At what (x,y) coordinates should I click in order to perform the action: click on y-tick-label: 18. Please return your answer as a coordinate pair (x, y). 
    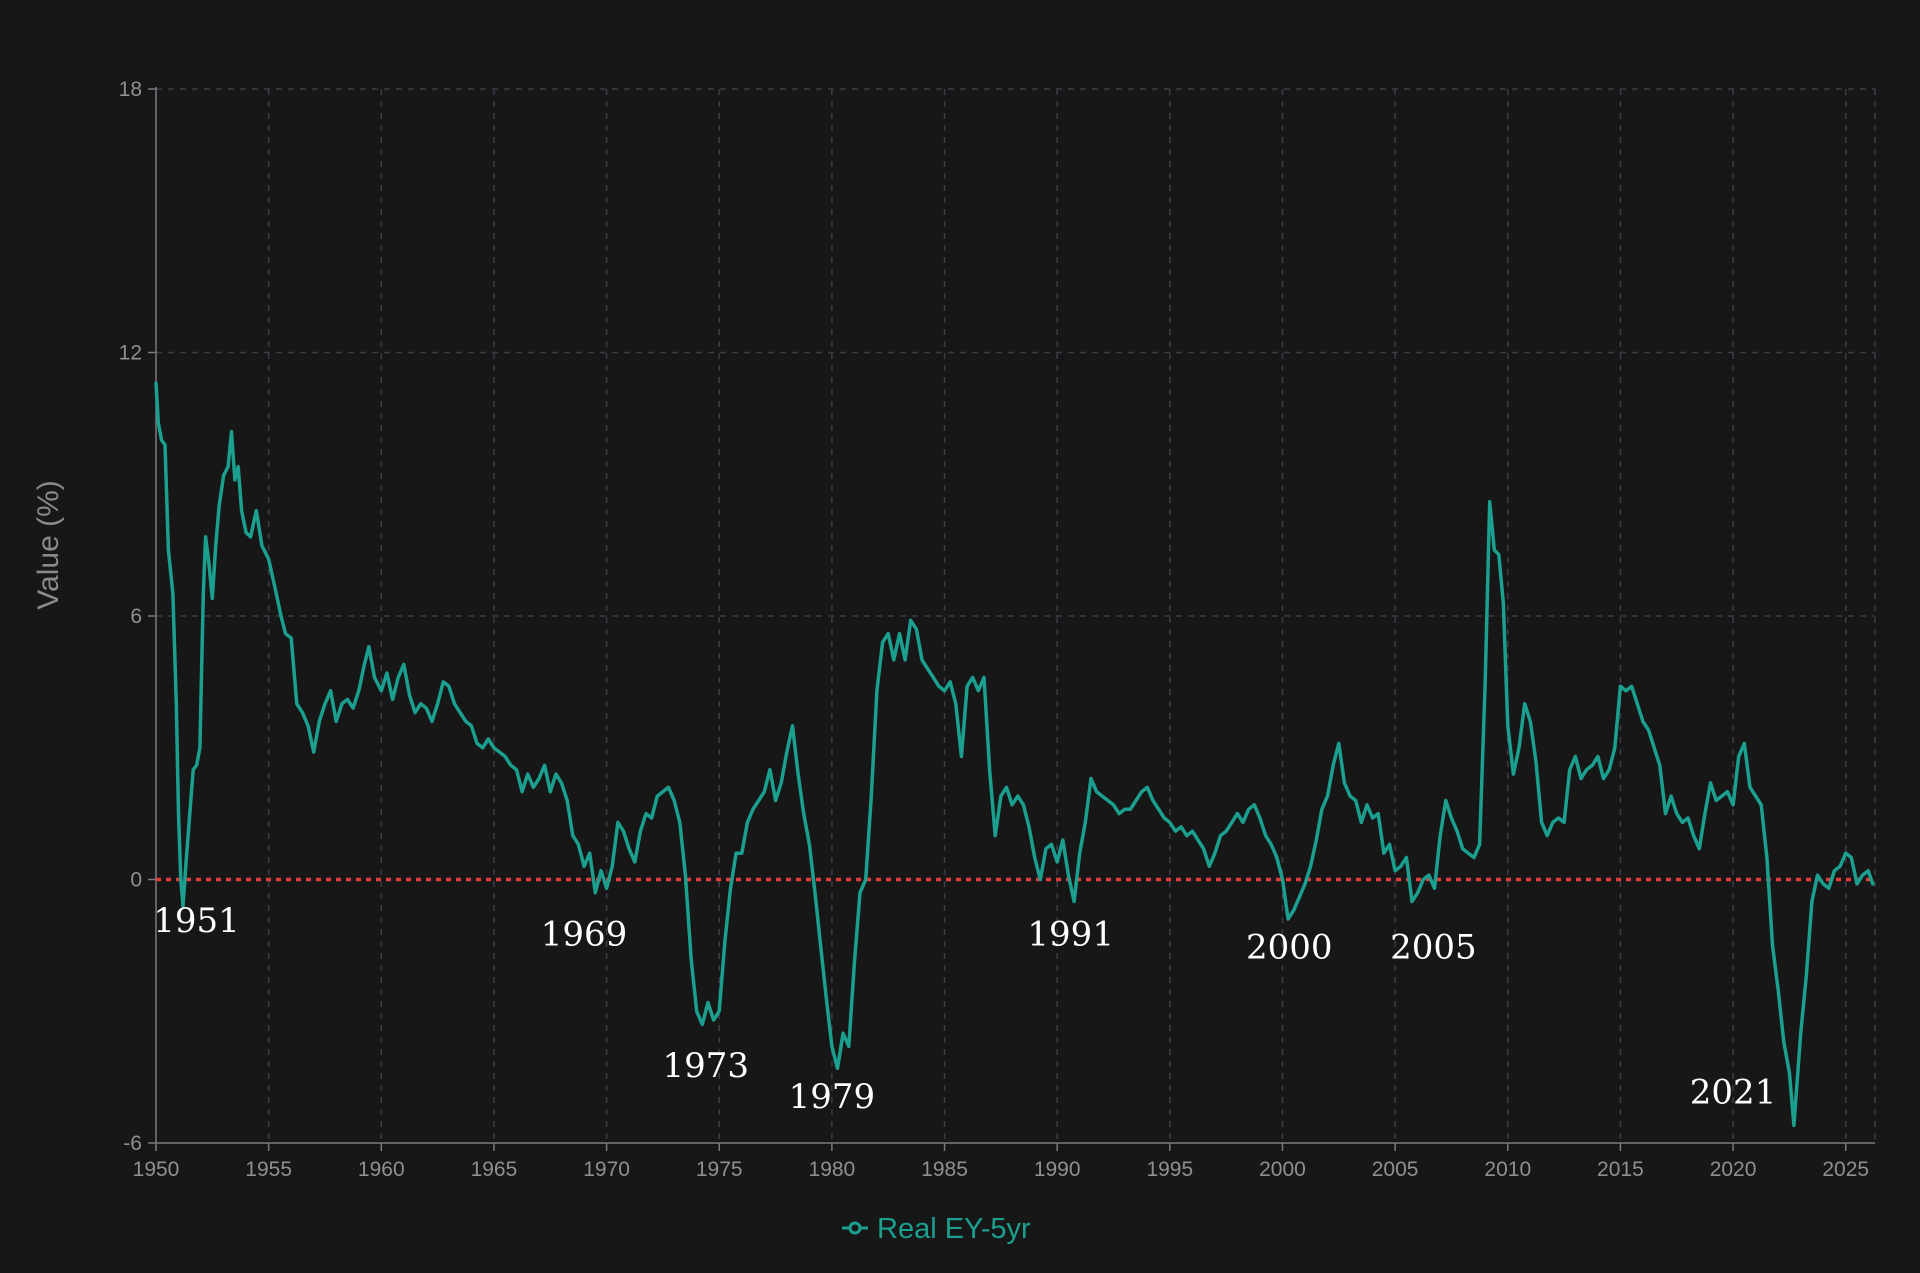
    Looking at the image, I should click on (130, 89).